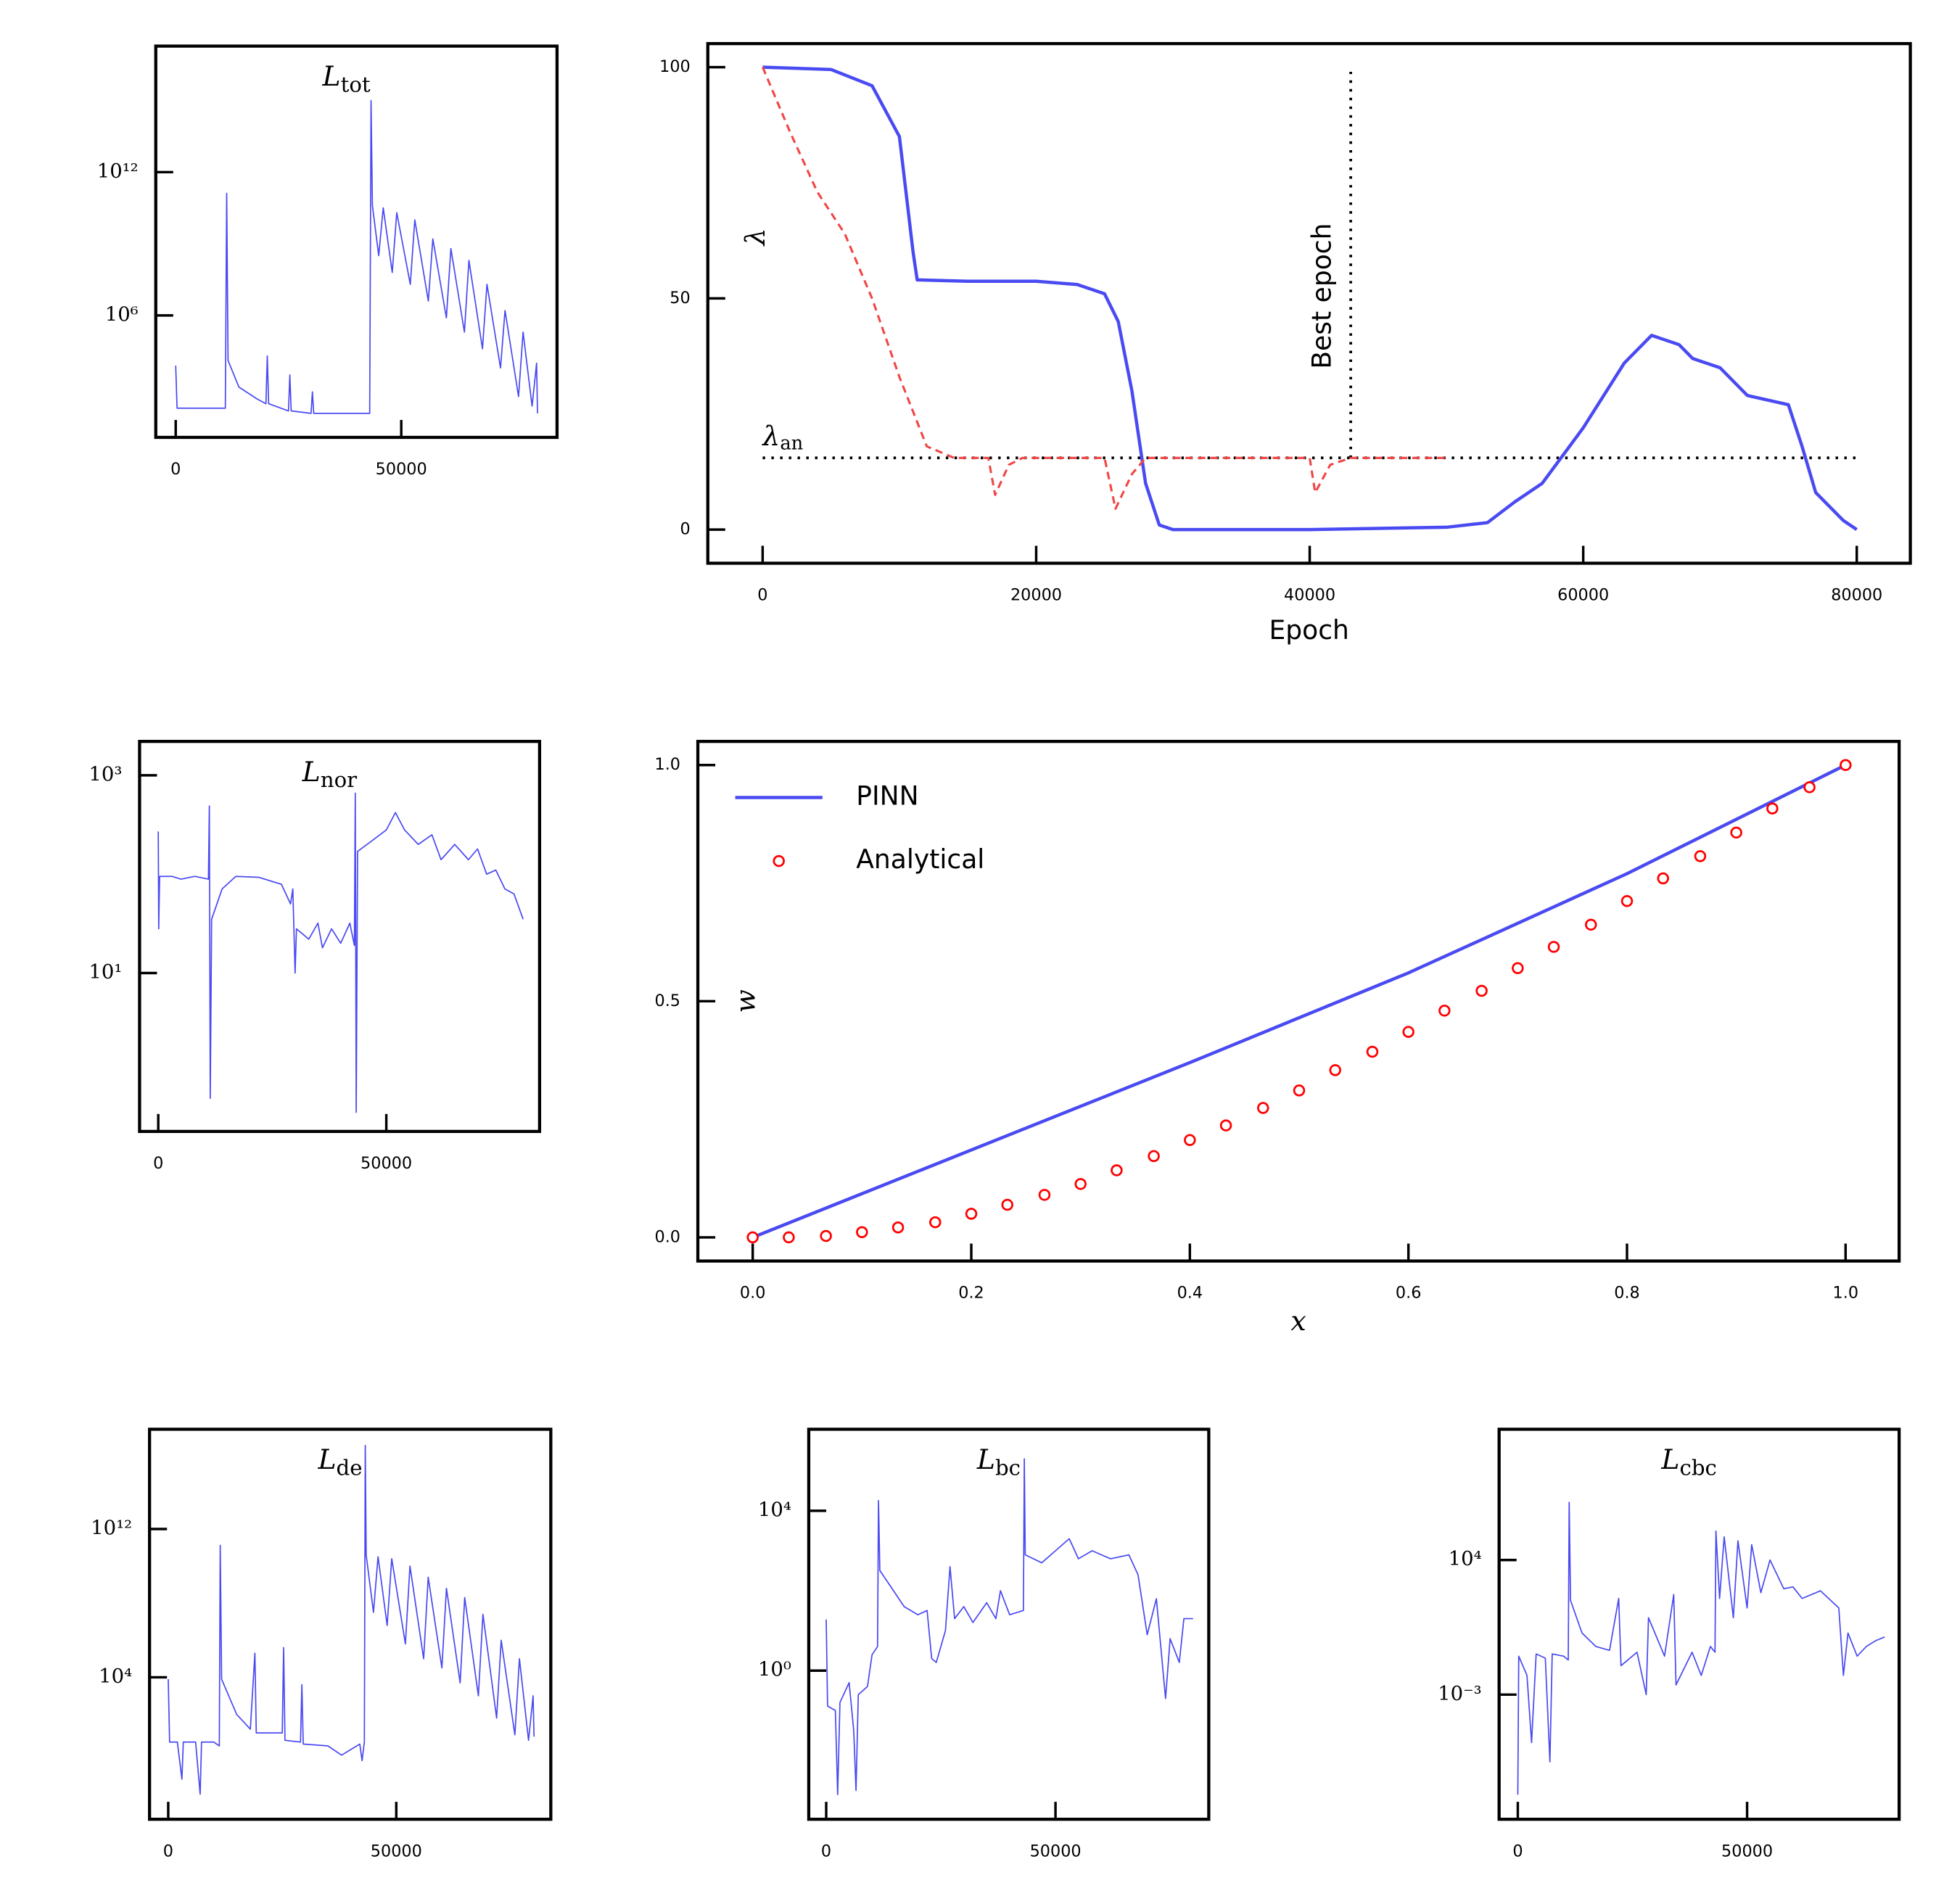  What do you see at coordinates (1699, 1468) in the screenshot?
I see `panel-title-sub: cbc` at bounding box center [1699, 1468].